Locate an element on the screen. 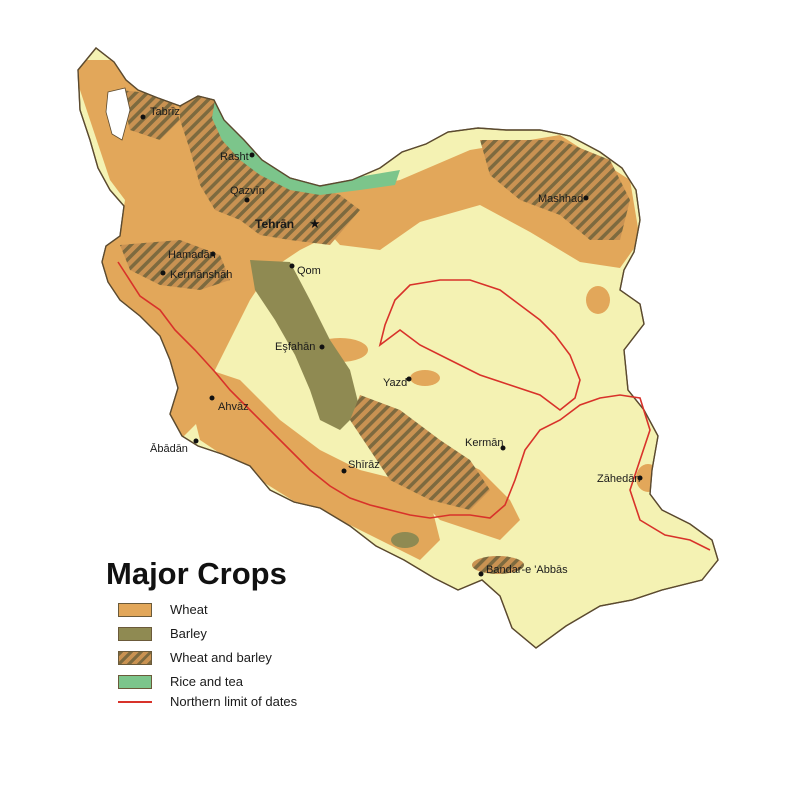  svg-text: Hamadān is located at coordinates (192, 255).